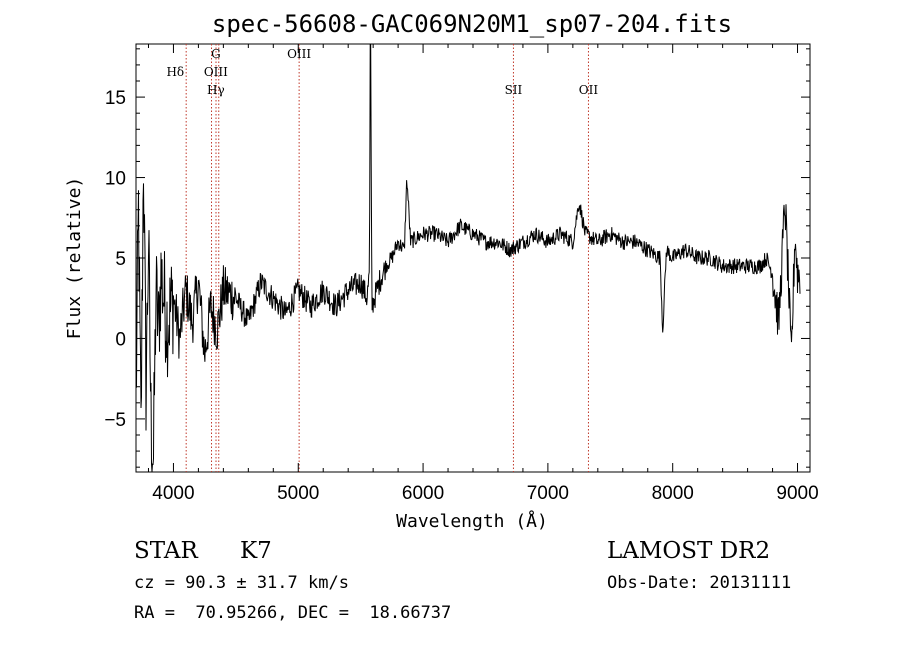 The height and width of the screenshot is (649, 900). Describe the element at coordinates (298, 493) in the screenshot. I see `x-tick-label: 5000` at that location.